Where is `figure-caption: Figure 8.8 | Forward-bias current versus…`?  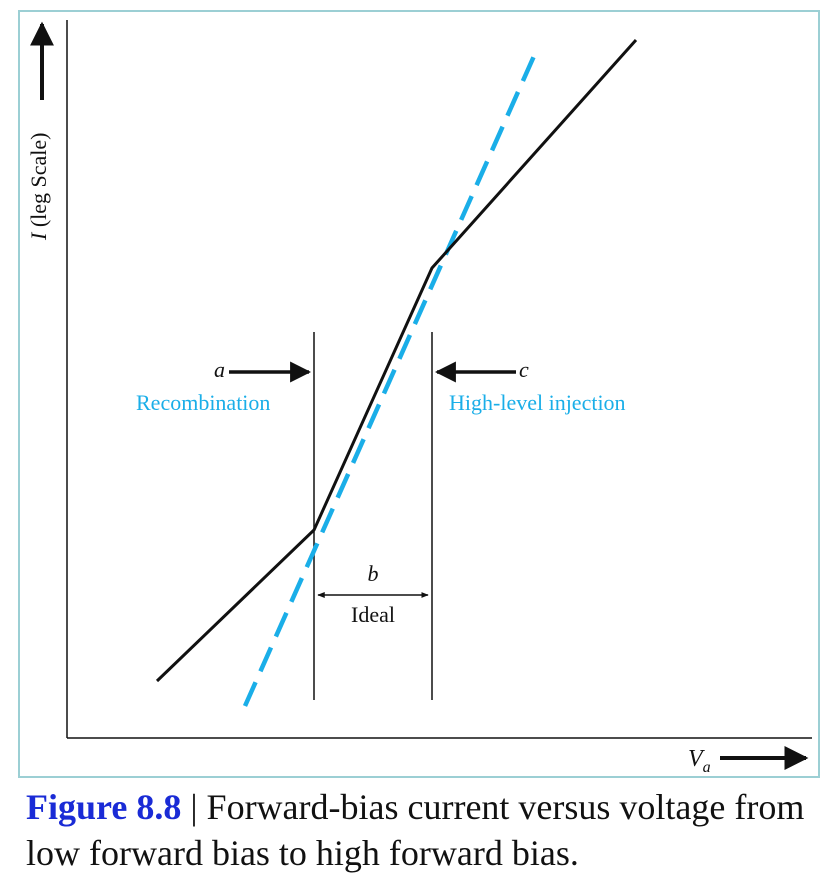
figure-caption: Figure 8.8 | Forward-bias current versus… is located at coordinates (426, 830).